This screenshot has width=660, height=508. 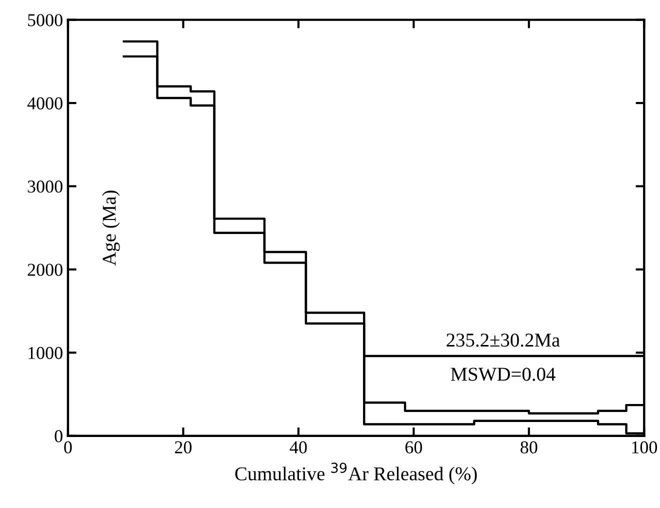 I want to click on y-tick-label: 3000, so click(x=45, y=186).